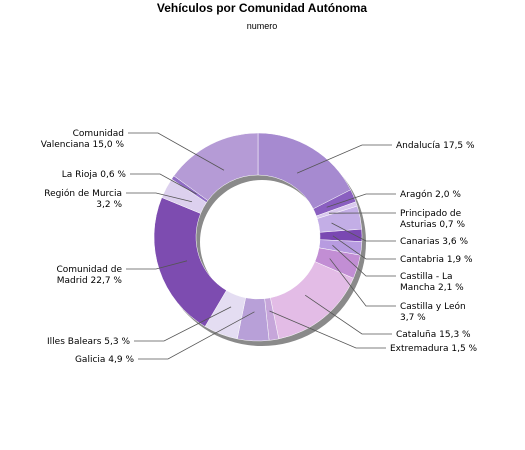  I want to click on slice-comunidad-valenciana, so click(216, 166).